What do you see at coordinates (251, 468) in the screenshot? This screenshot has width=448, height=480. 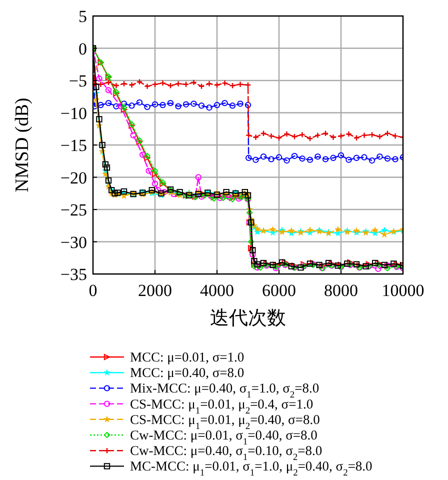 I see `text: MC-MCC: μ$_{1}$=0.01, σ$_{1}$=1.0, μ$_{2}$=0.40, σ$_{2}$=8.0` at bounding box center [251, 468].